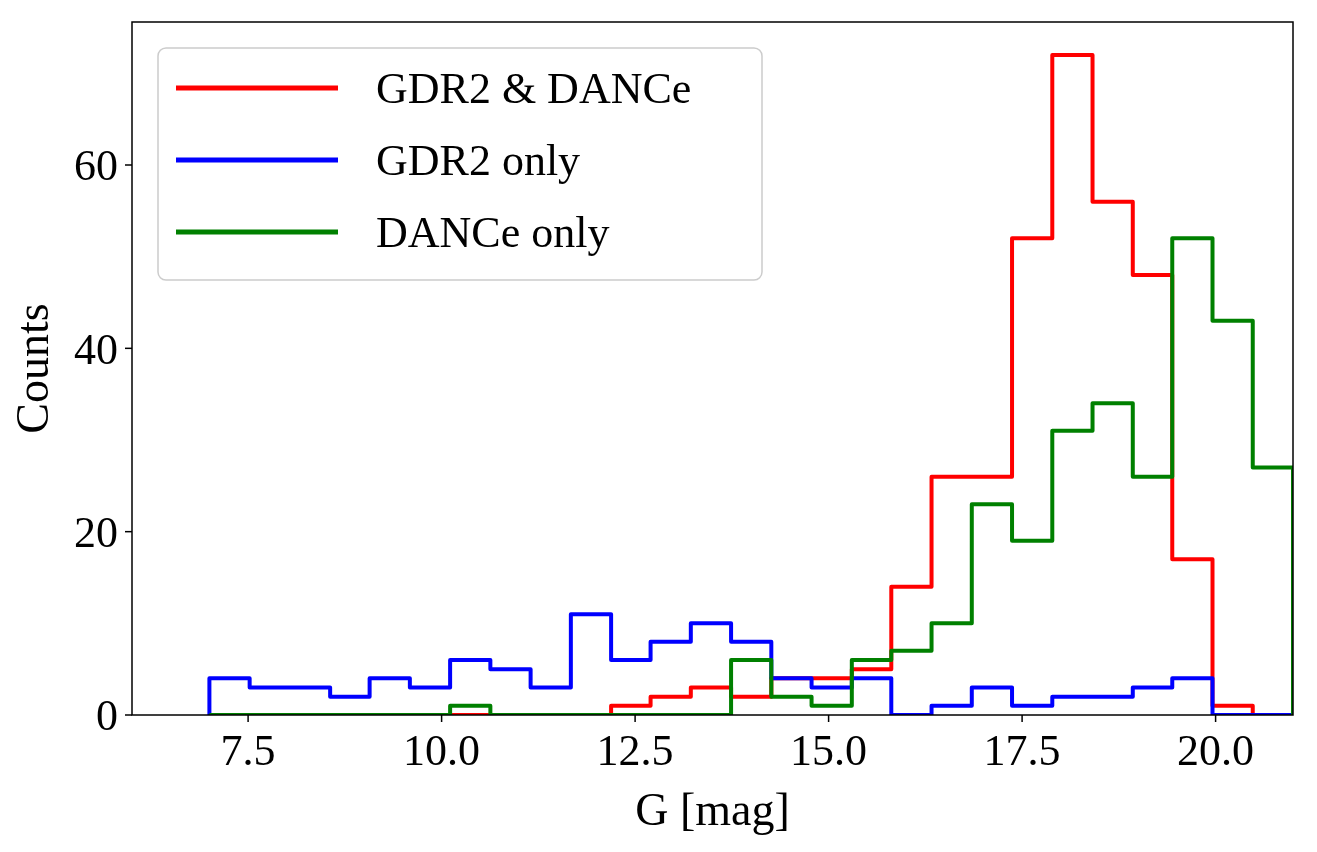  I want to click on legend-label: GDR2 & DANCe, so click(534, 89).